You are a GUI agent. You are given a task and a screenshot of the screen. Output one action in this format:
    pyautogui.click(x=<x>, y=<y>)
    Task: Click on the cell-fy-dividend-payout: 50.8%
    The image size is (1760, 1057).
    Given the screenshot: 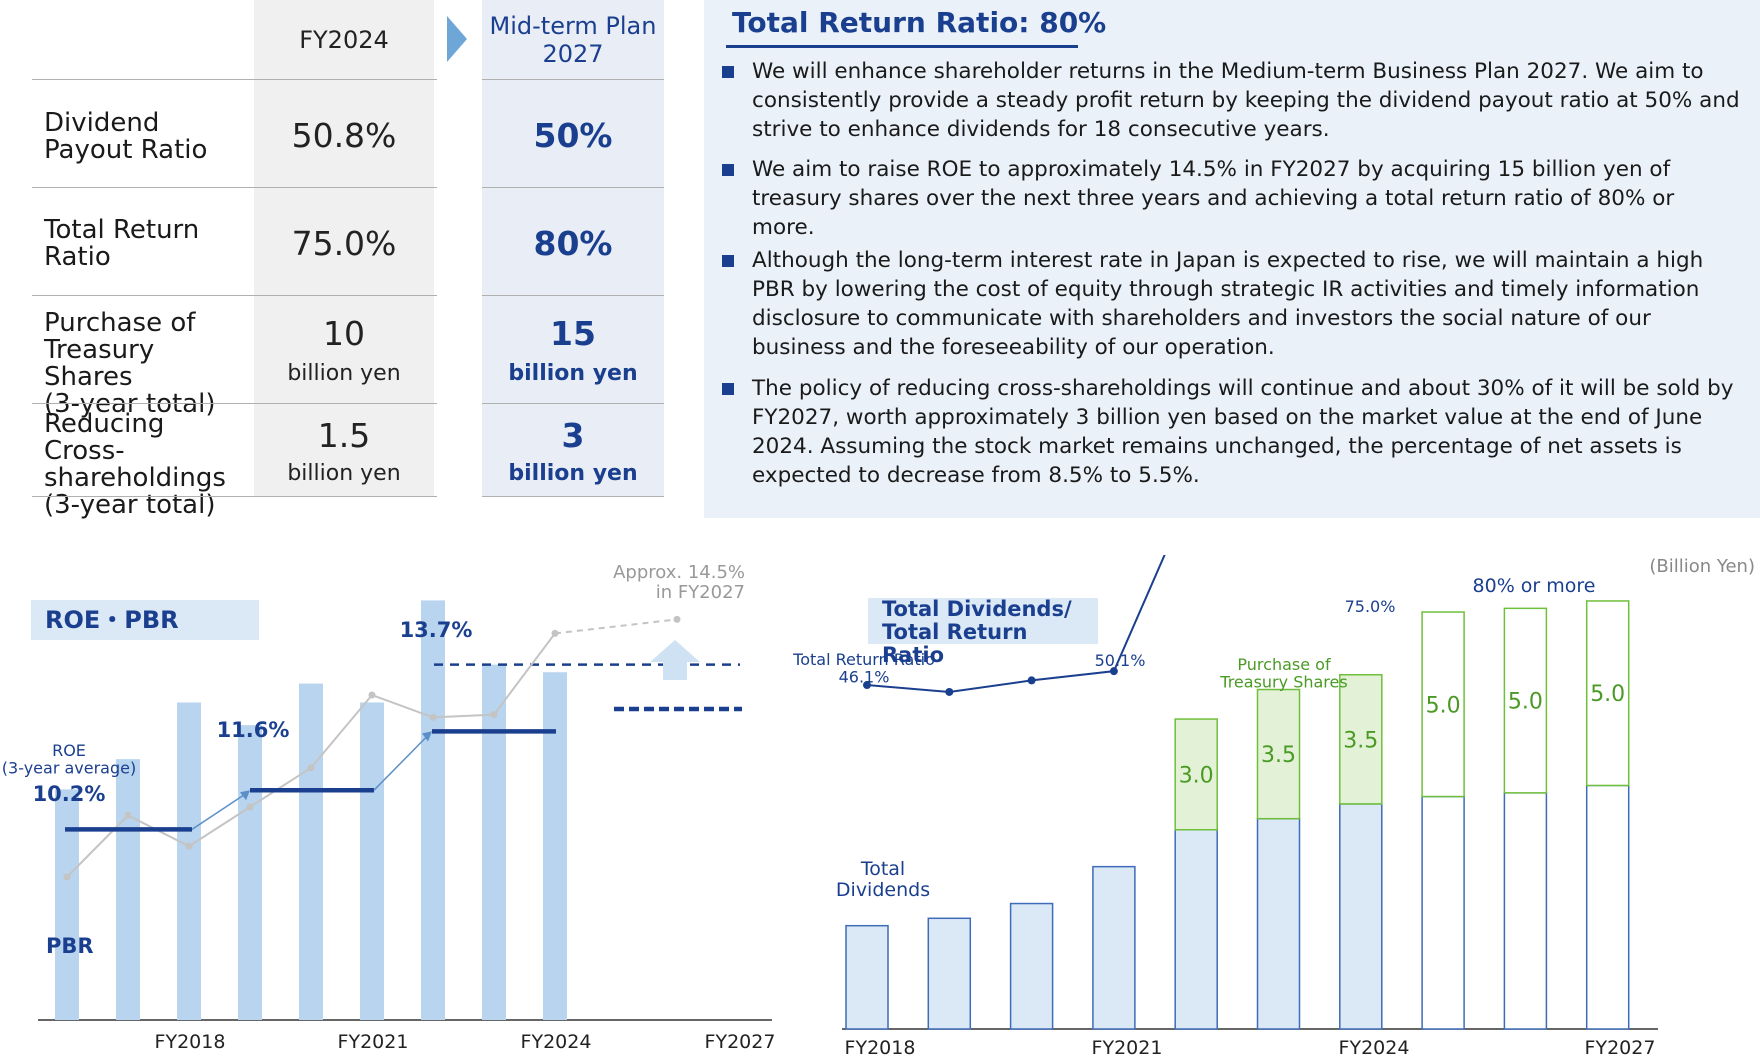 What is the action you would take?
    pyautogui.click(x=344, y=133)
    